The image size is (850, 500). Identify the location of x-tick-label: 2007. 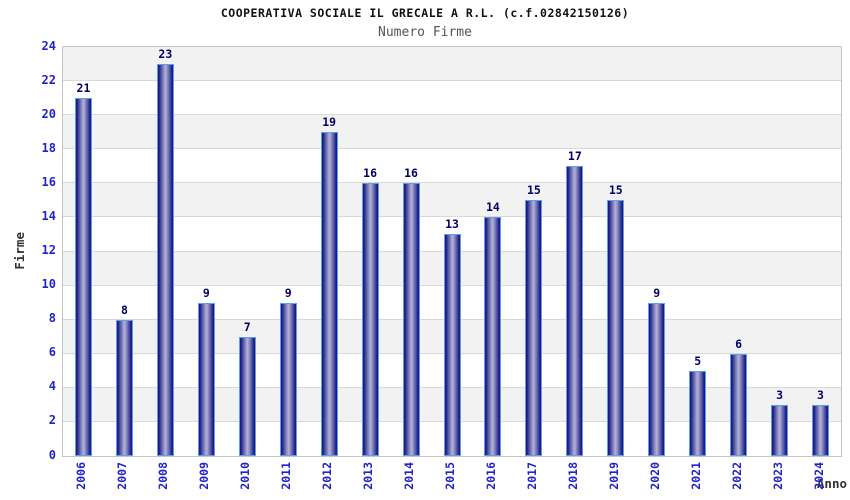
(122, 476).